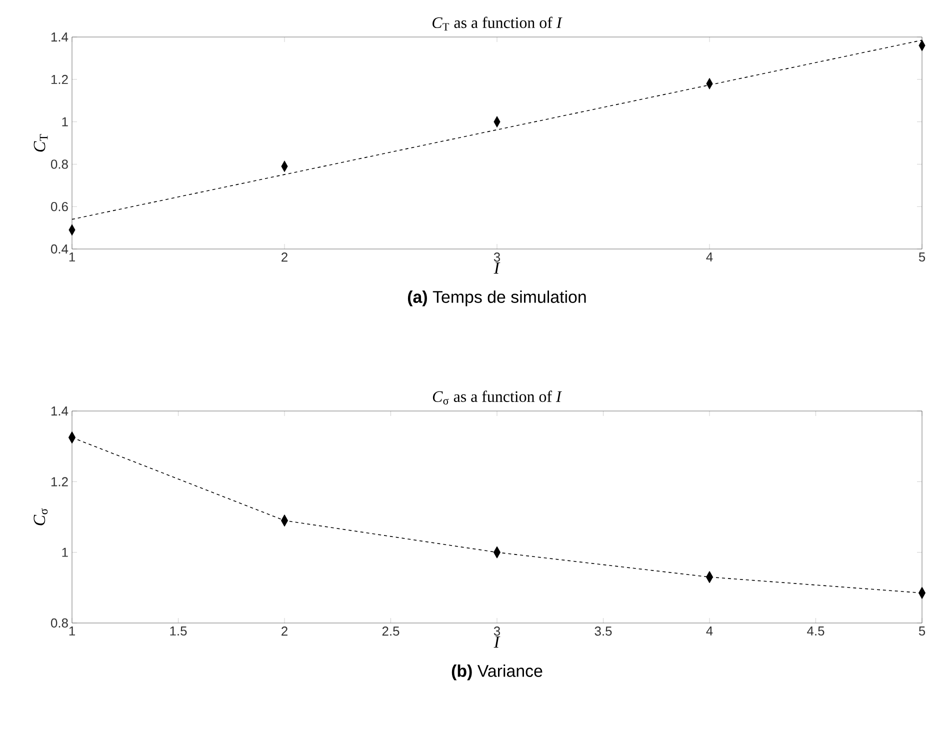 The image size is (928, 731). I want to click on chart-title: C$_{T}$ as a function of I, so click(497, 23).